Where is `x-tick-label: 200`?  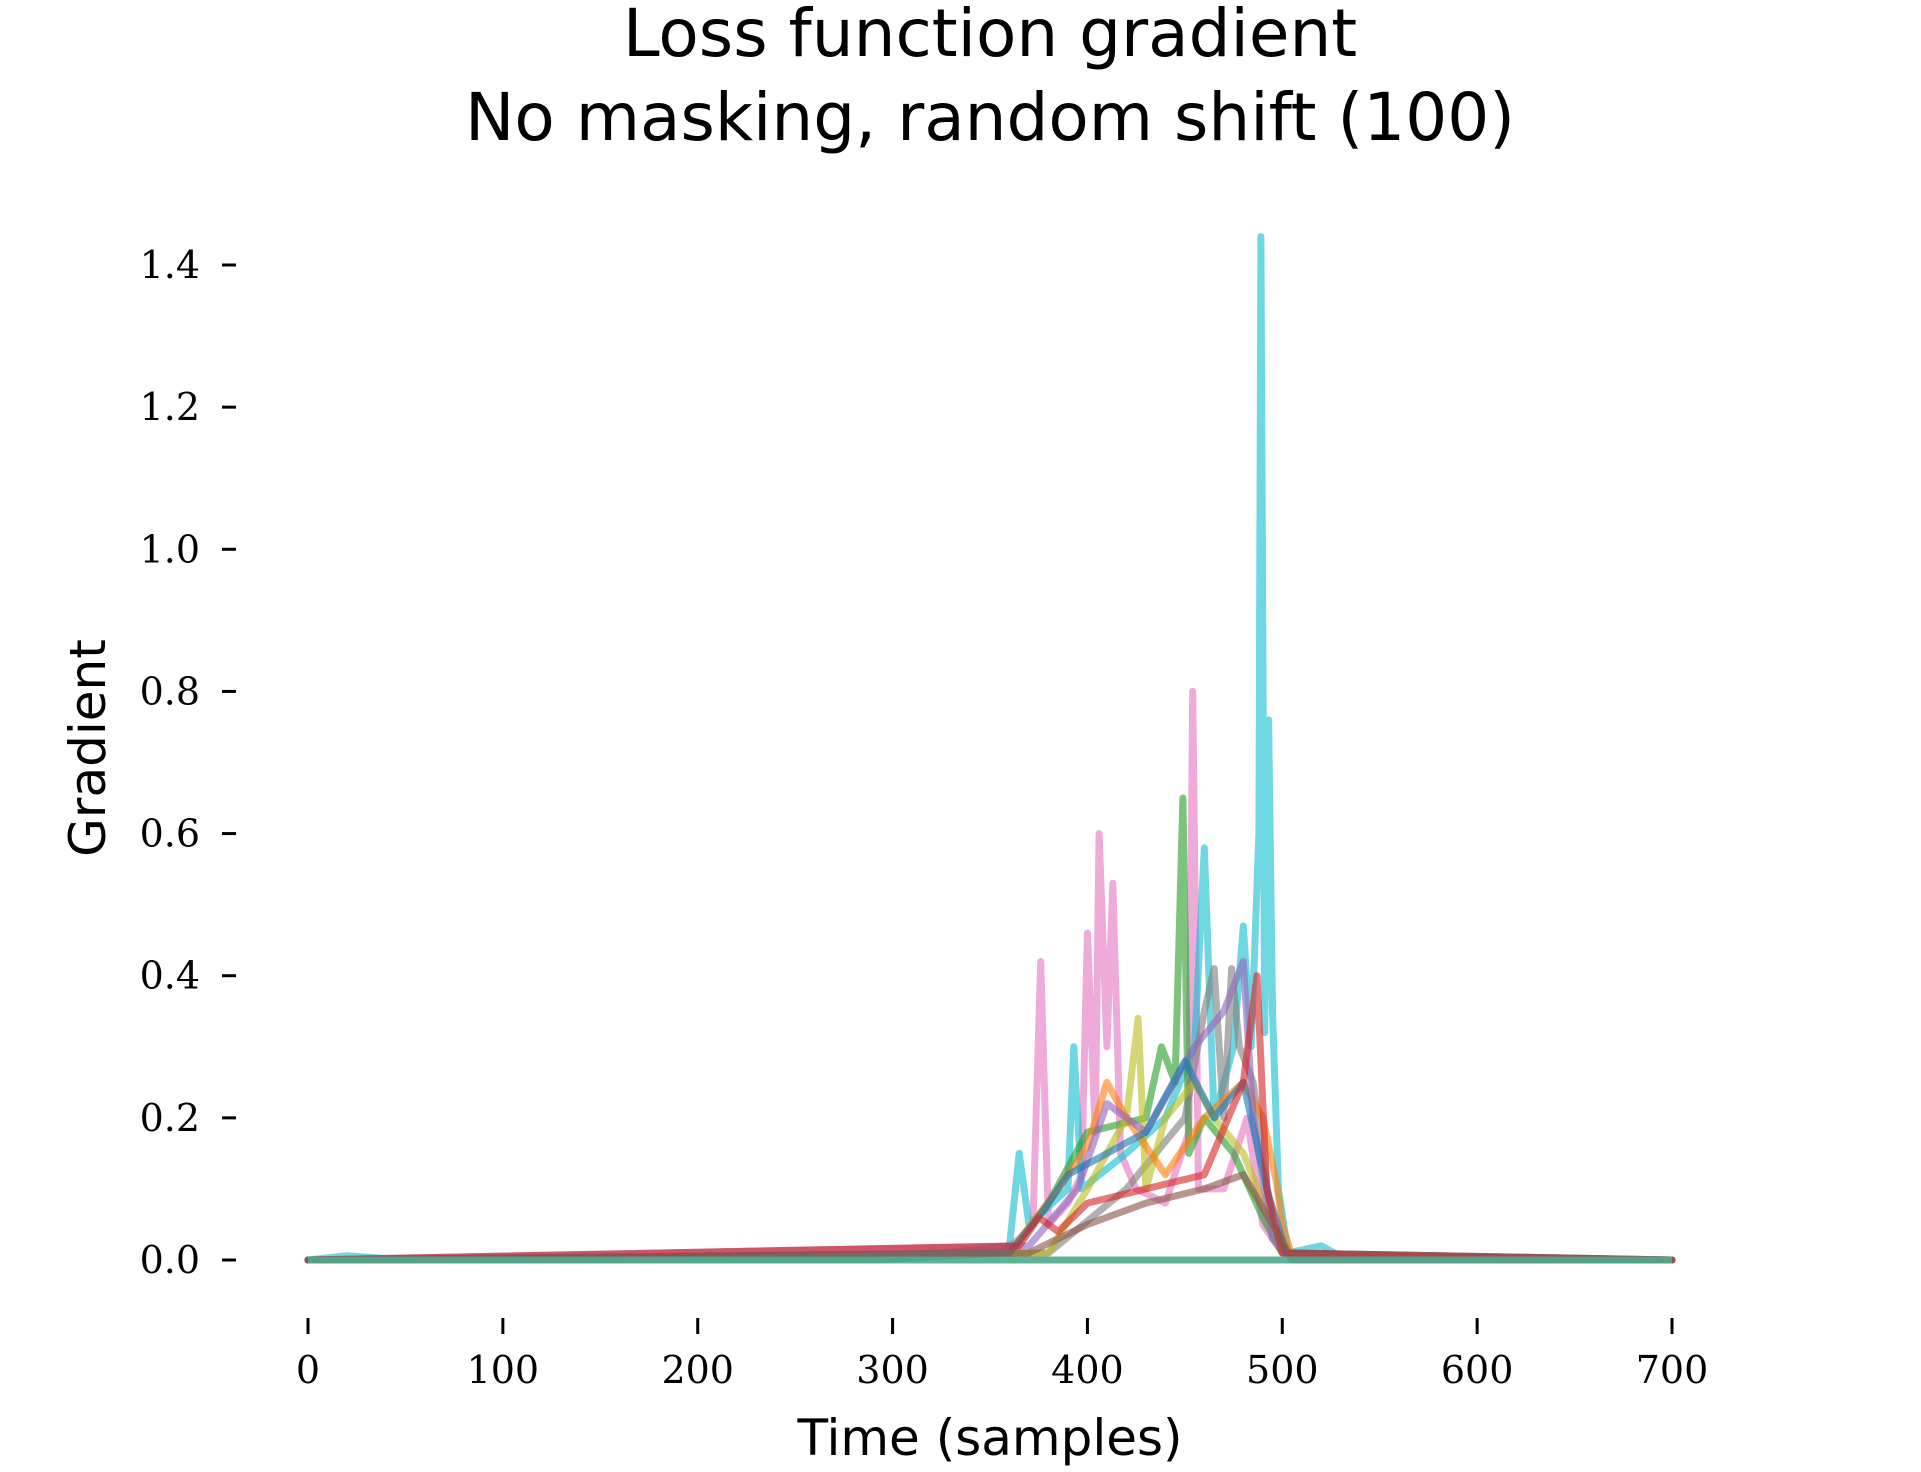
x-tick-label: 200 is located at coordinates (697, 1370).